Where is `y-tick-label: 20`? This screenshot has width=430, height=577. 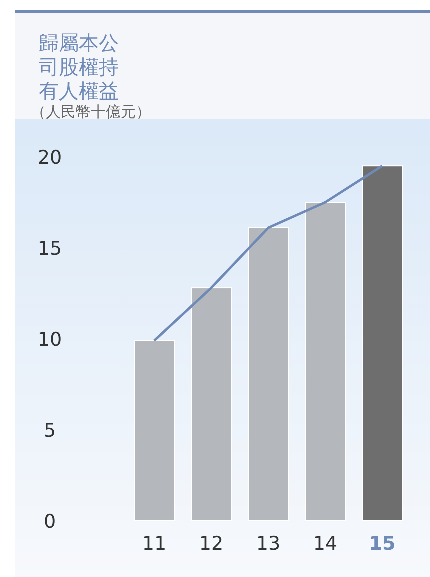 y-tick-label: 20 is located at coordinates (50, 158).